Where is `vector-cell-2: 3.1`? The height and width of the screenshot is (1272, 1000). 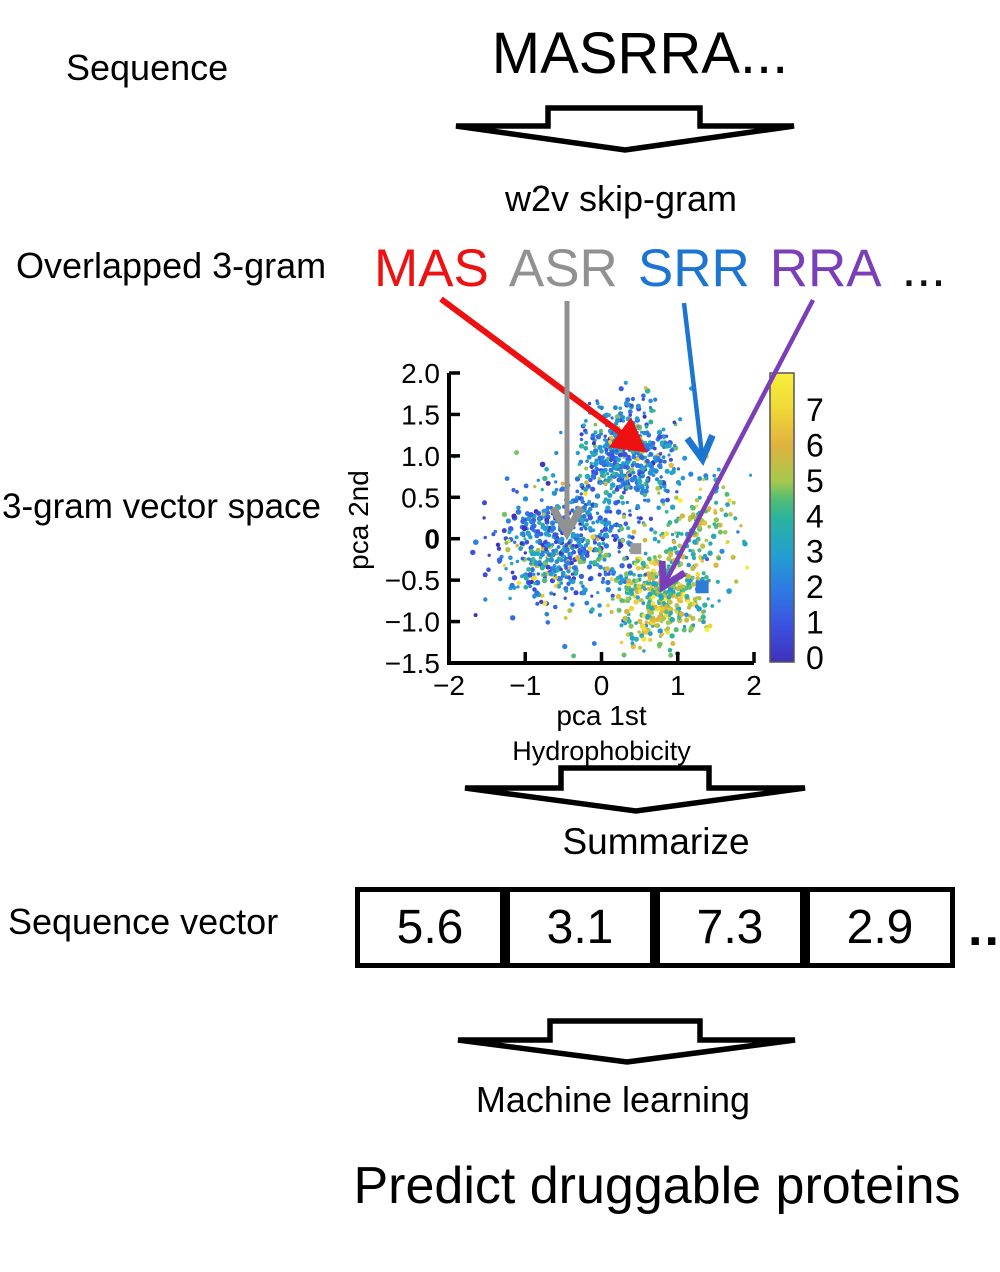
vector-cell-2: 3.1 is located at coordinates (580, 927).